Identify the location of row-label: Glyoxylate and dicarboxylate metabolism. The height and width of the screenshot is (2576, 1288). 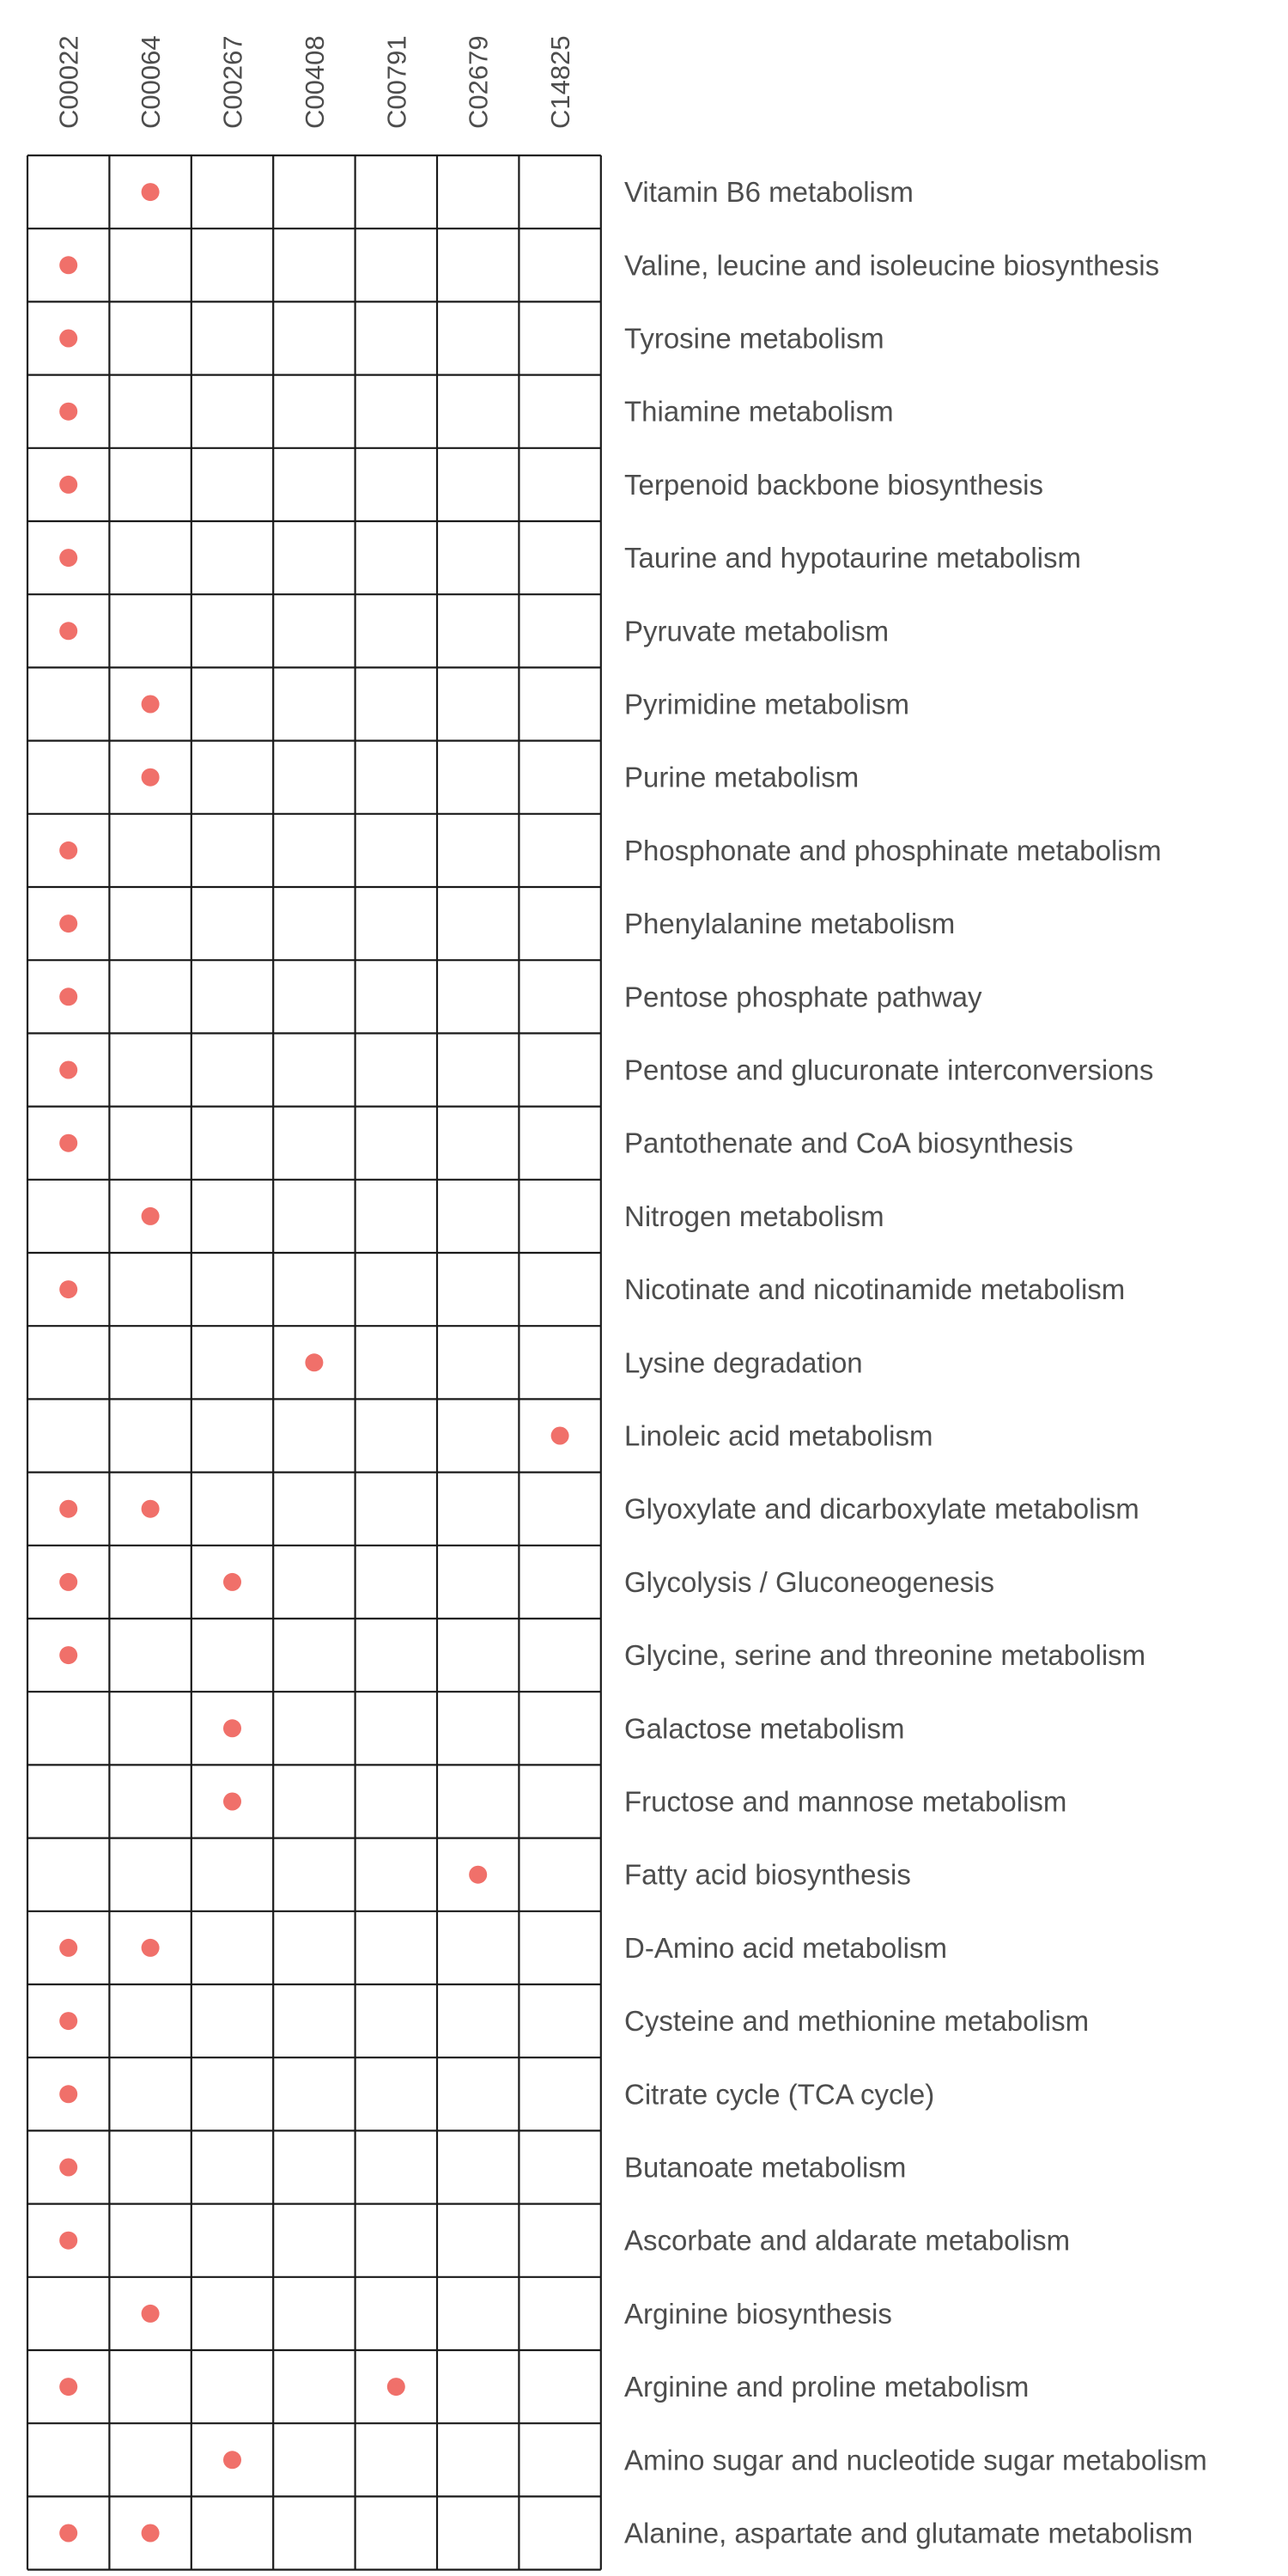
(881, 1509).